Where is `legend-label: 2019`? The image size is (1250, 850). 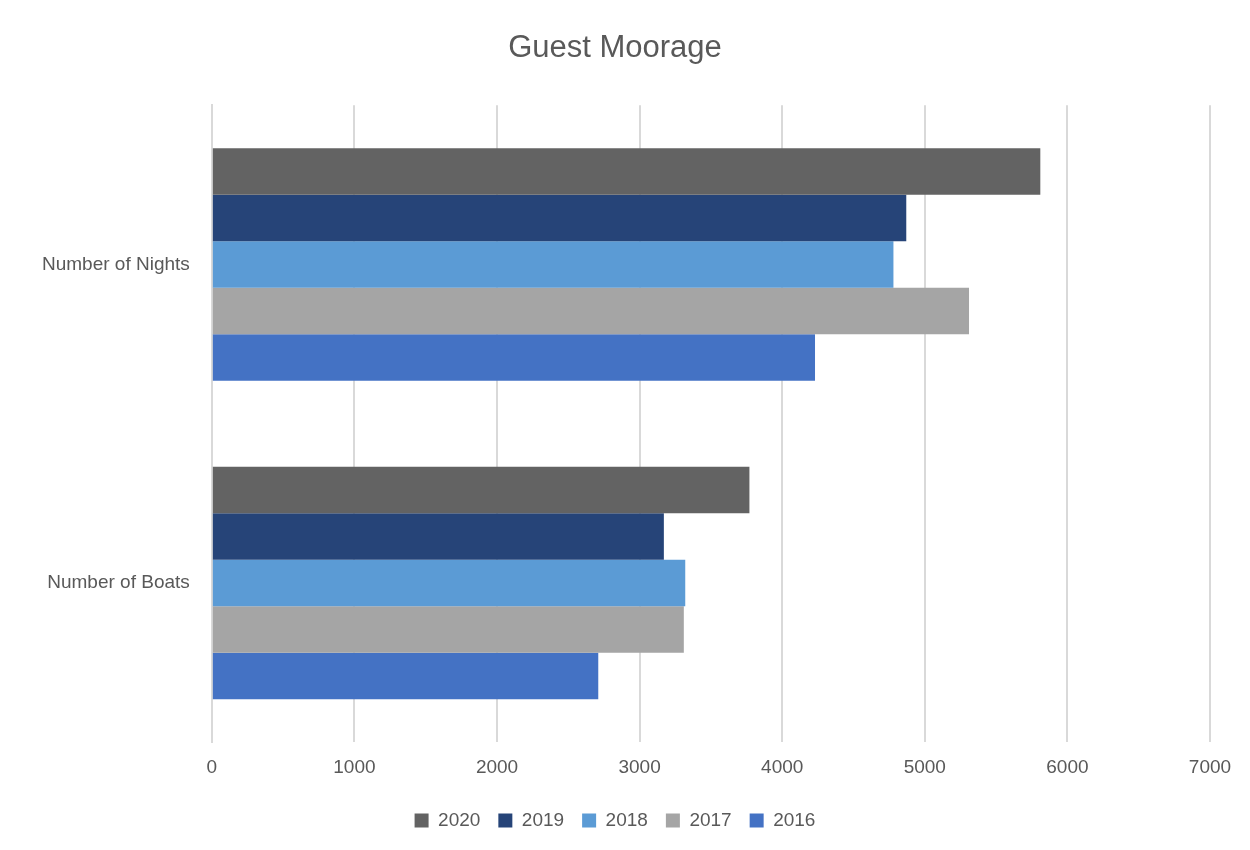 legend-label: 2019 is located at coordinates (543, 819).